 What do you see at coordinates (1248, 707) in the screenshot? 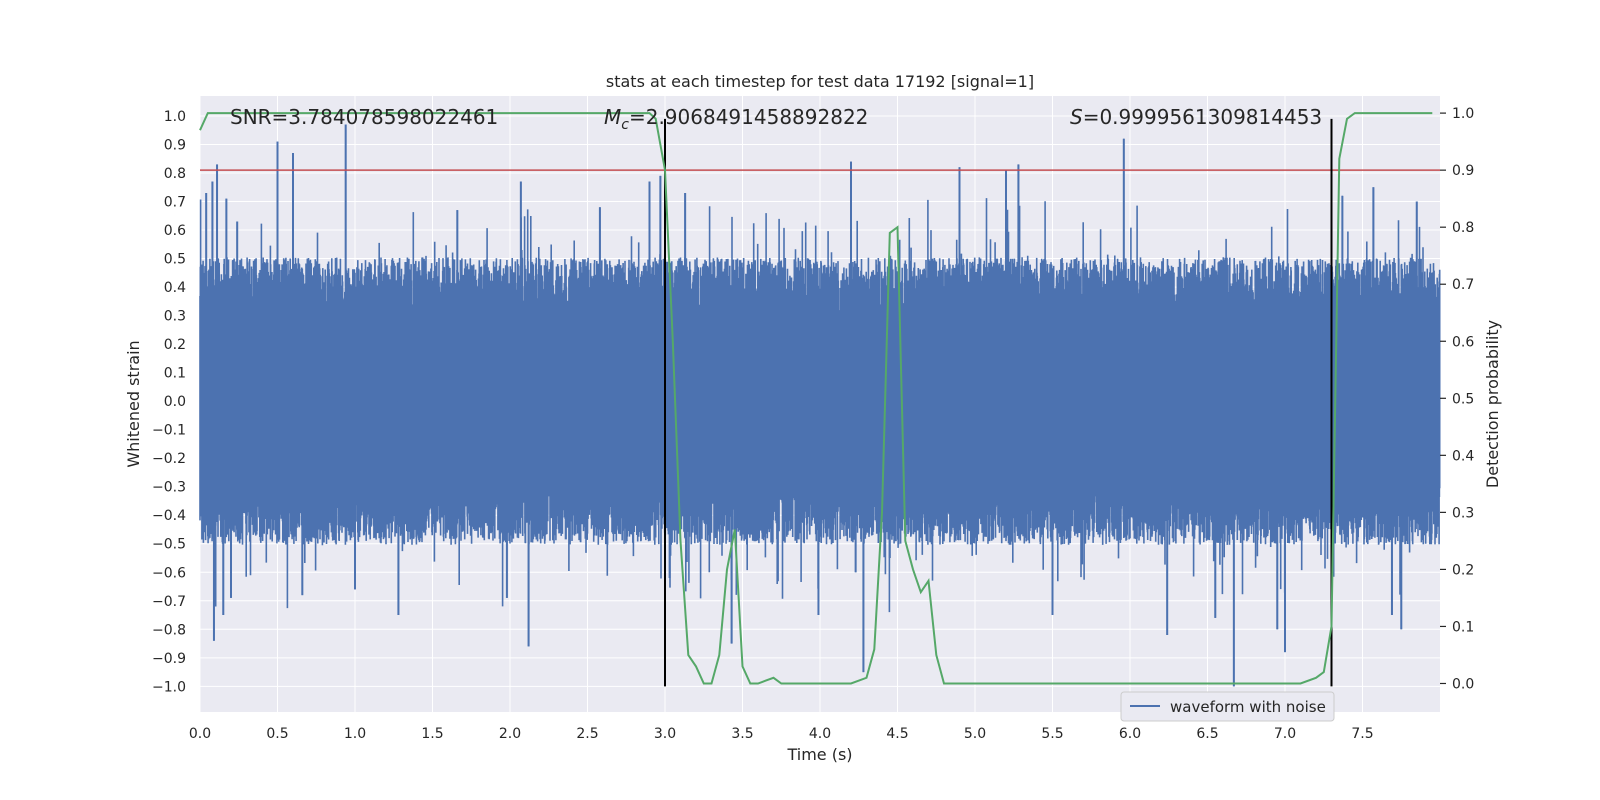
I see `legend-label: waveform with noise` at bounding box center [1248, 707].